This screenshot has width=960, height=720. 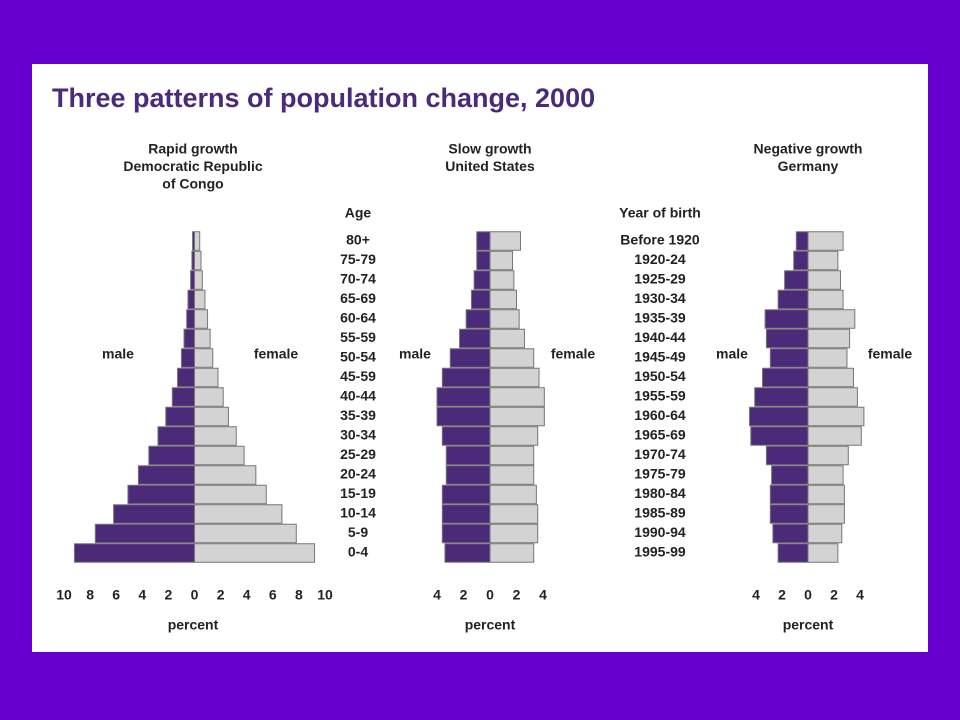 What do you see at coordinates (660, 552) in the screenshot?
I see `category-label: 1995-99` at bounding box center [660, 552].